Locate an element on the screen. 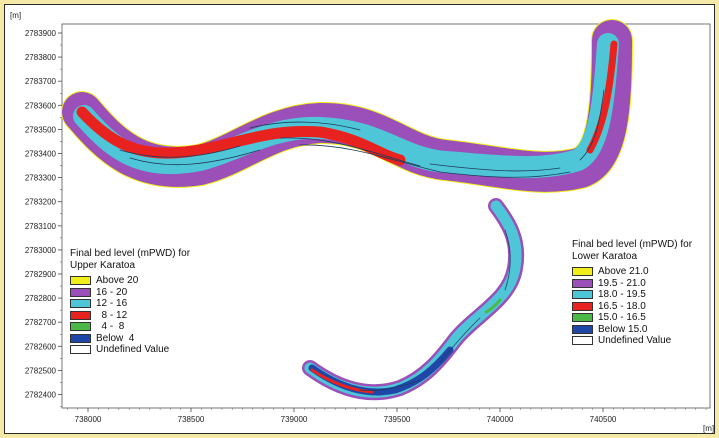  legend-upper-label: Undefined Value is located at coordinates (133, 350).